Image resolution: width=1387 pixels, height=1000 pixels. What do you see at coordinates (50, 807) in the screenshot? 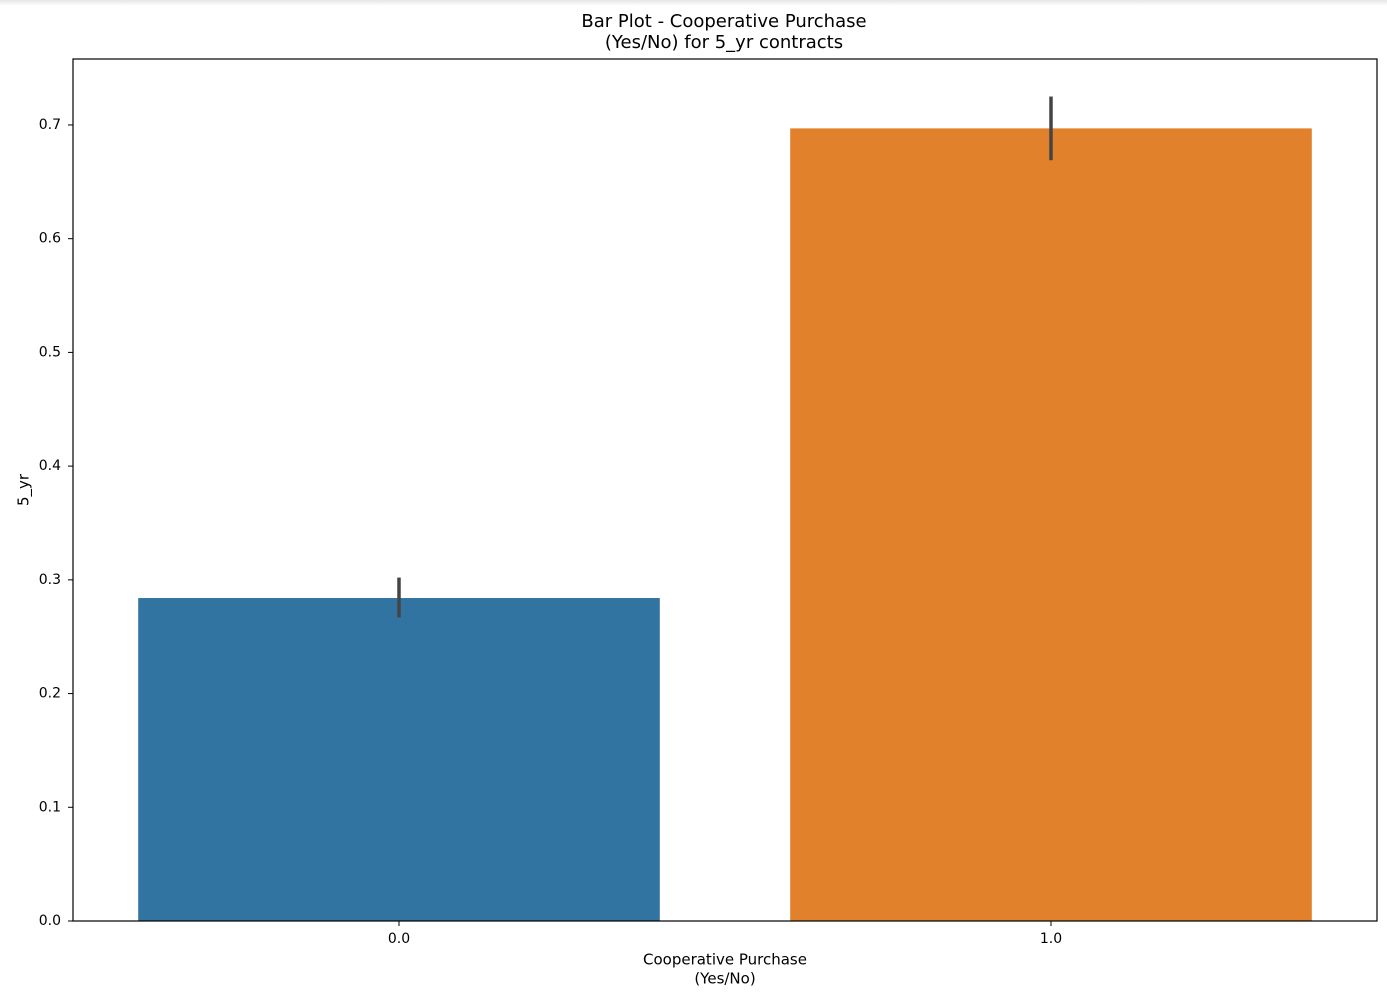
I see `y-tick-label: 0.1` at bounding box center [50, 807].